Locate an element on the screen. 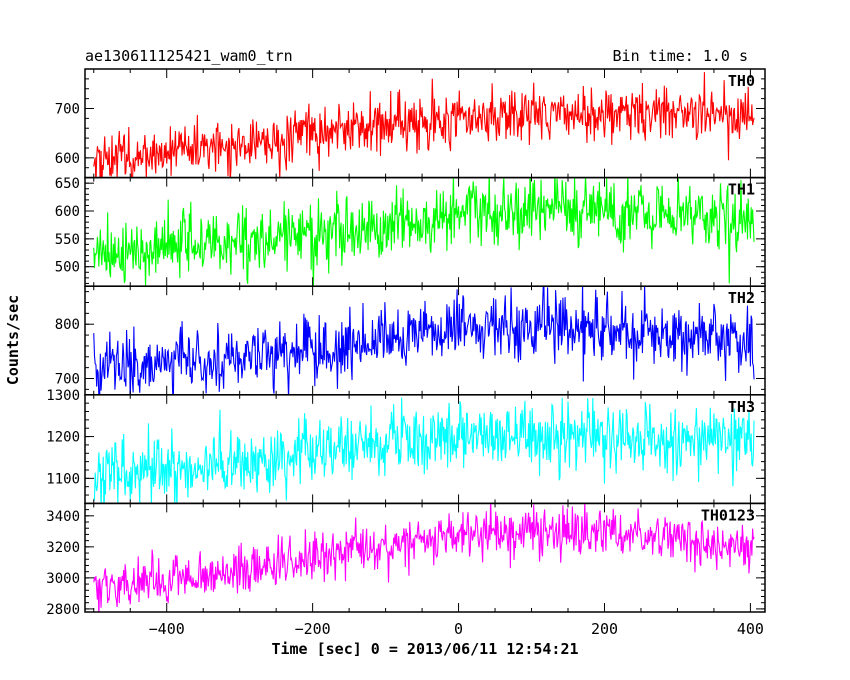 The height and width of the screenshot is (680, 850). series-line-th1 is located at coordinates (424, 232).